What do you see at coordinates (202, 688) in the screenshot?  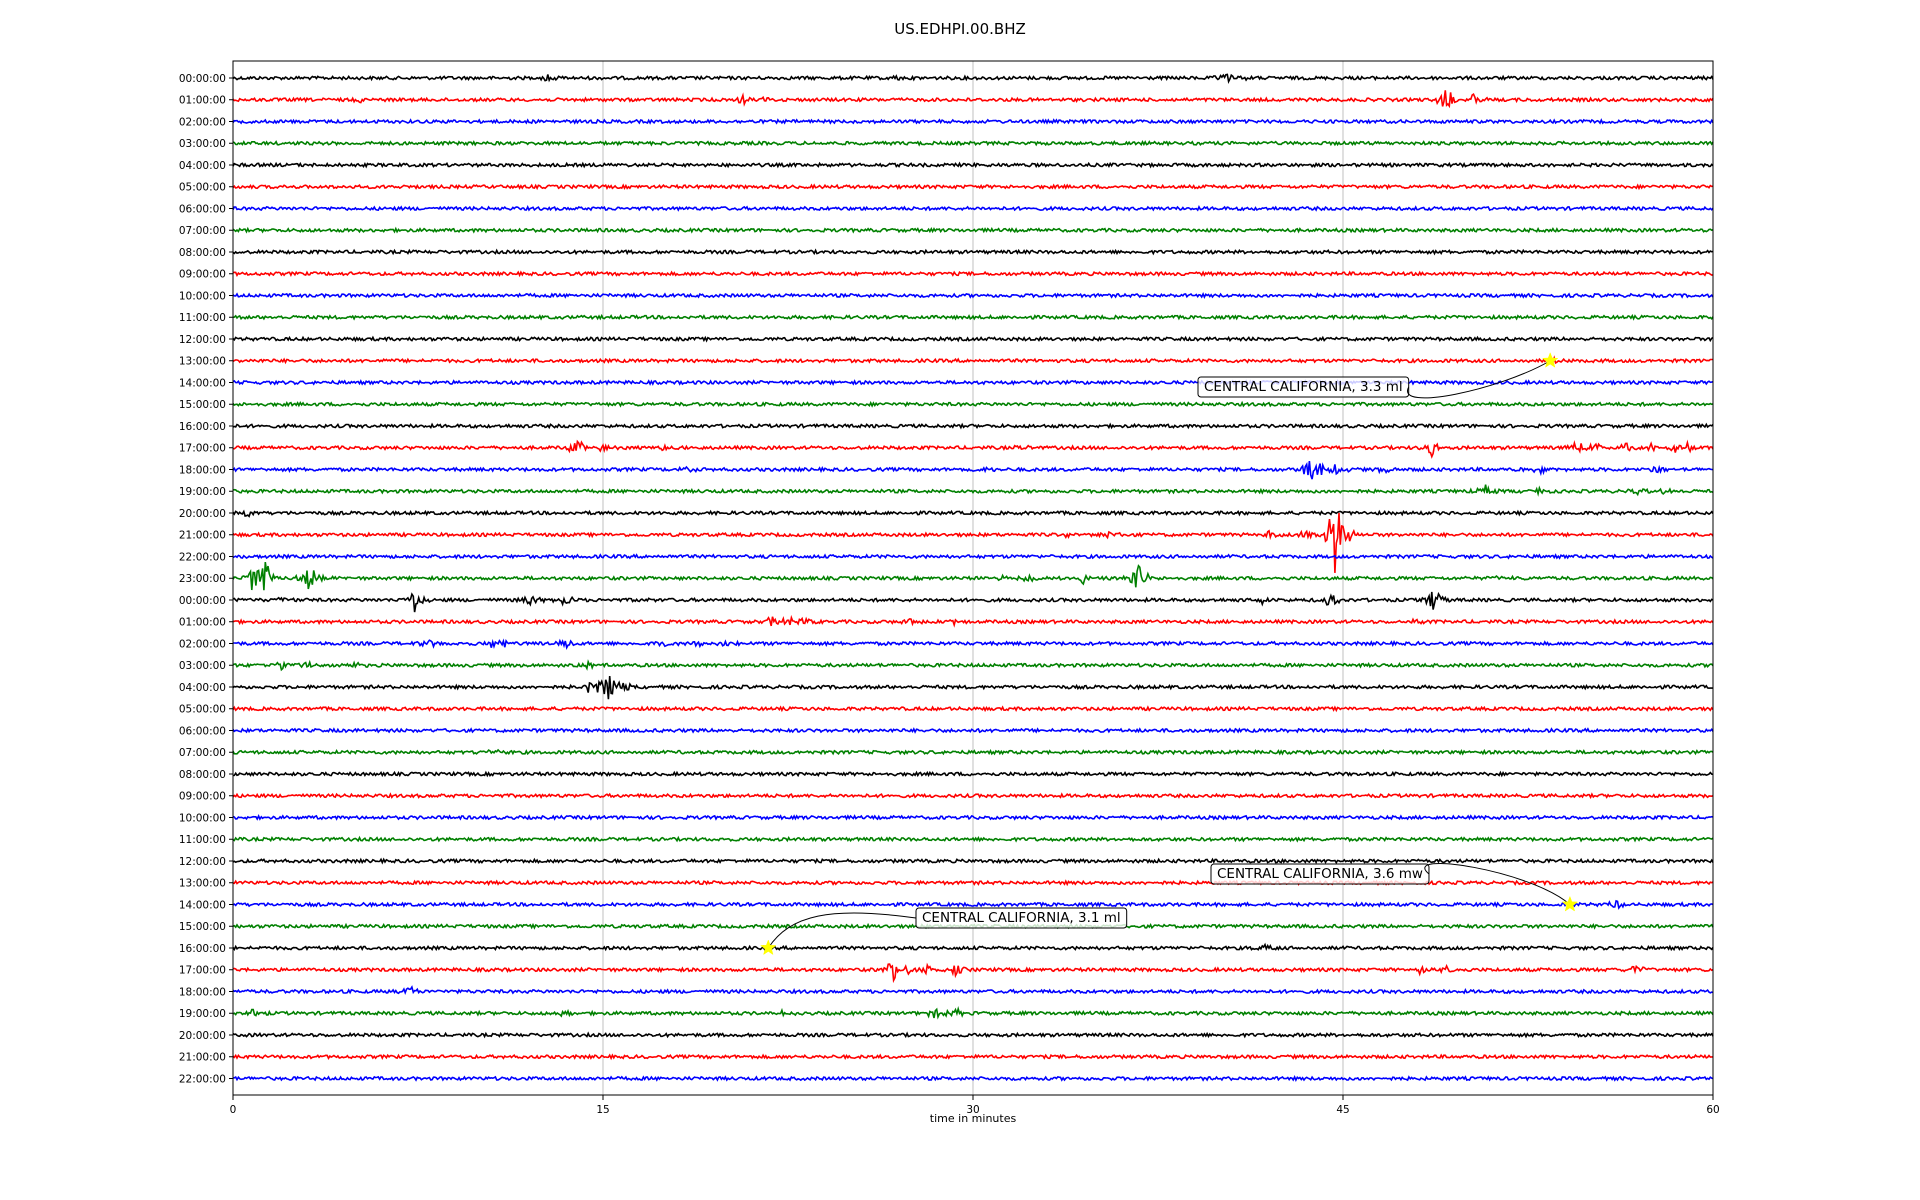 I see `y-tick-label-28: 04:00:00` at bounding box center [202, 688].